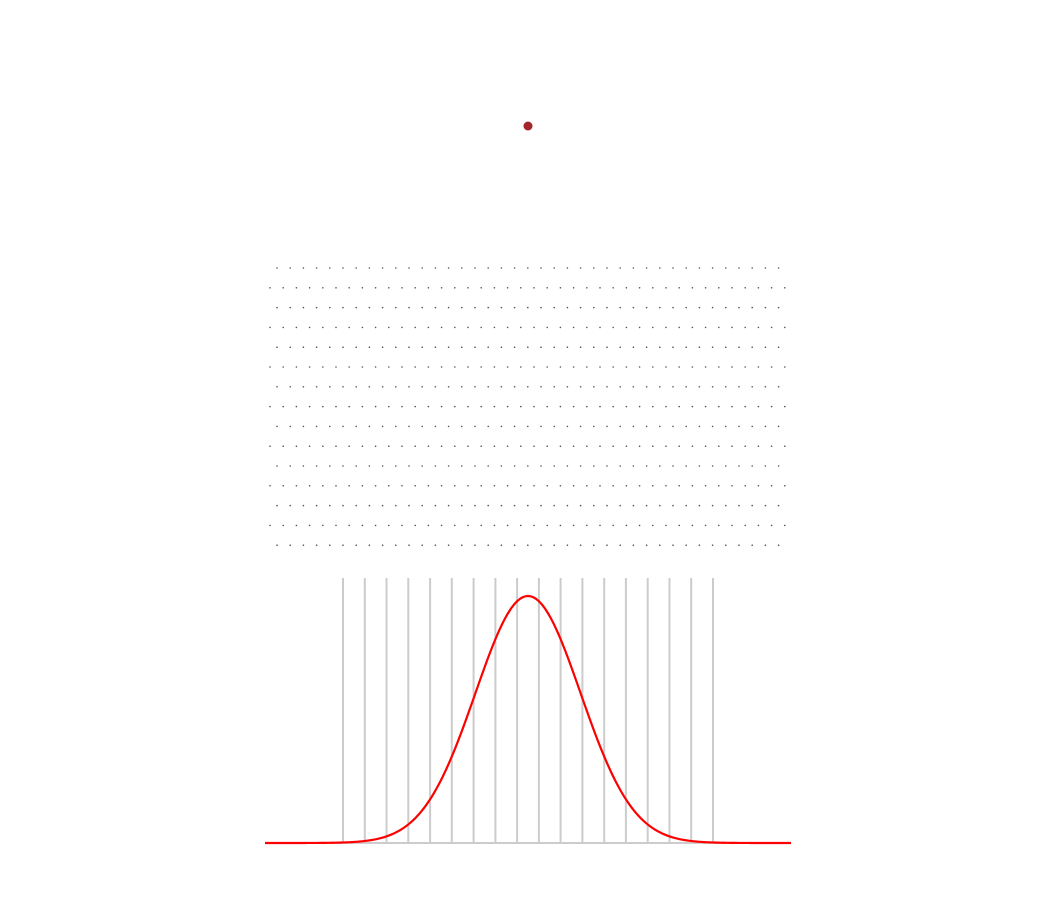  Describe the element at coordinates (528, 126) in the screenshot. I see `source-dot` at that location.